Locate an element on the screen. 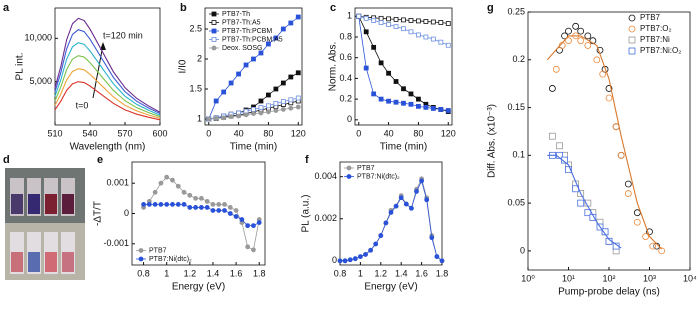  x-tick-label: 1.8 is located at coordinates (442, 273).